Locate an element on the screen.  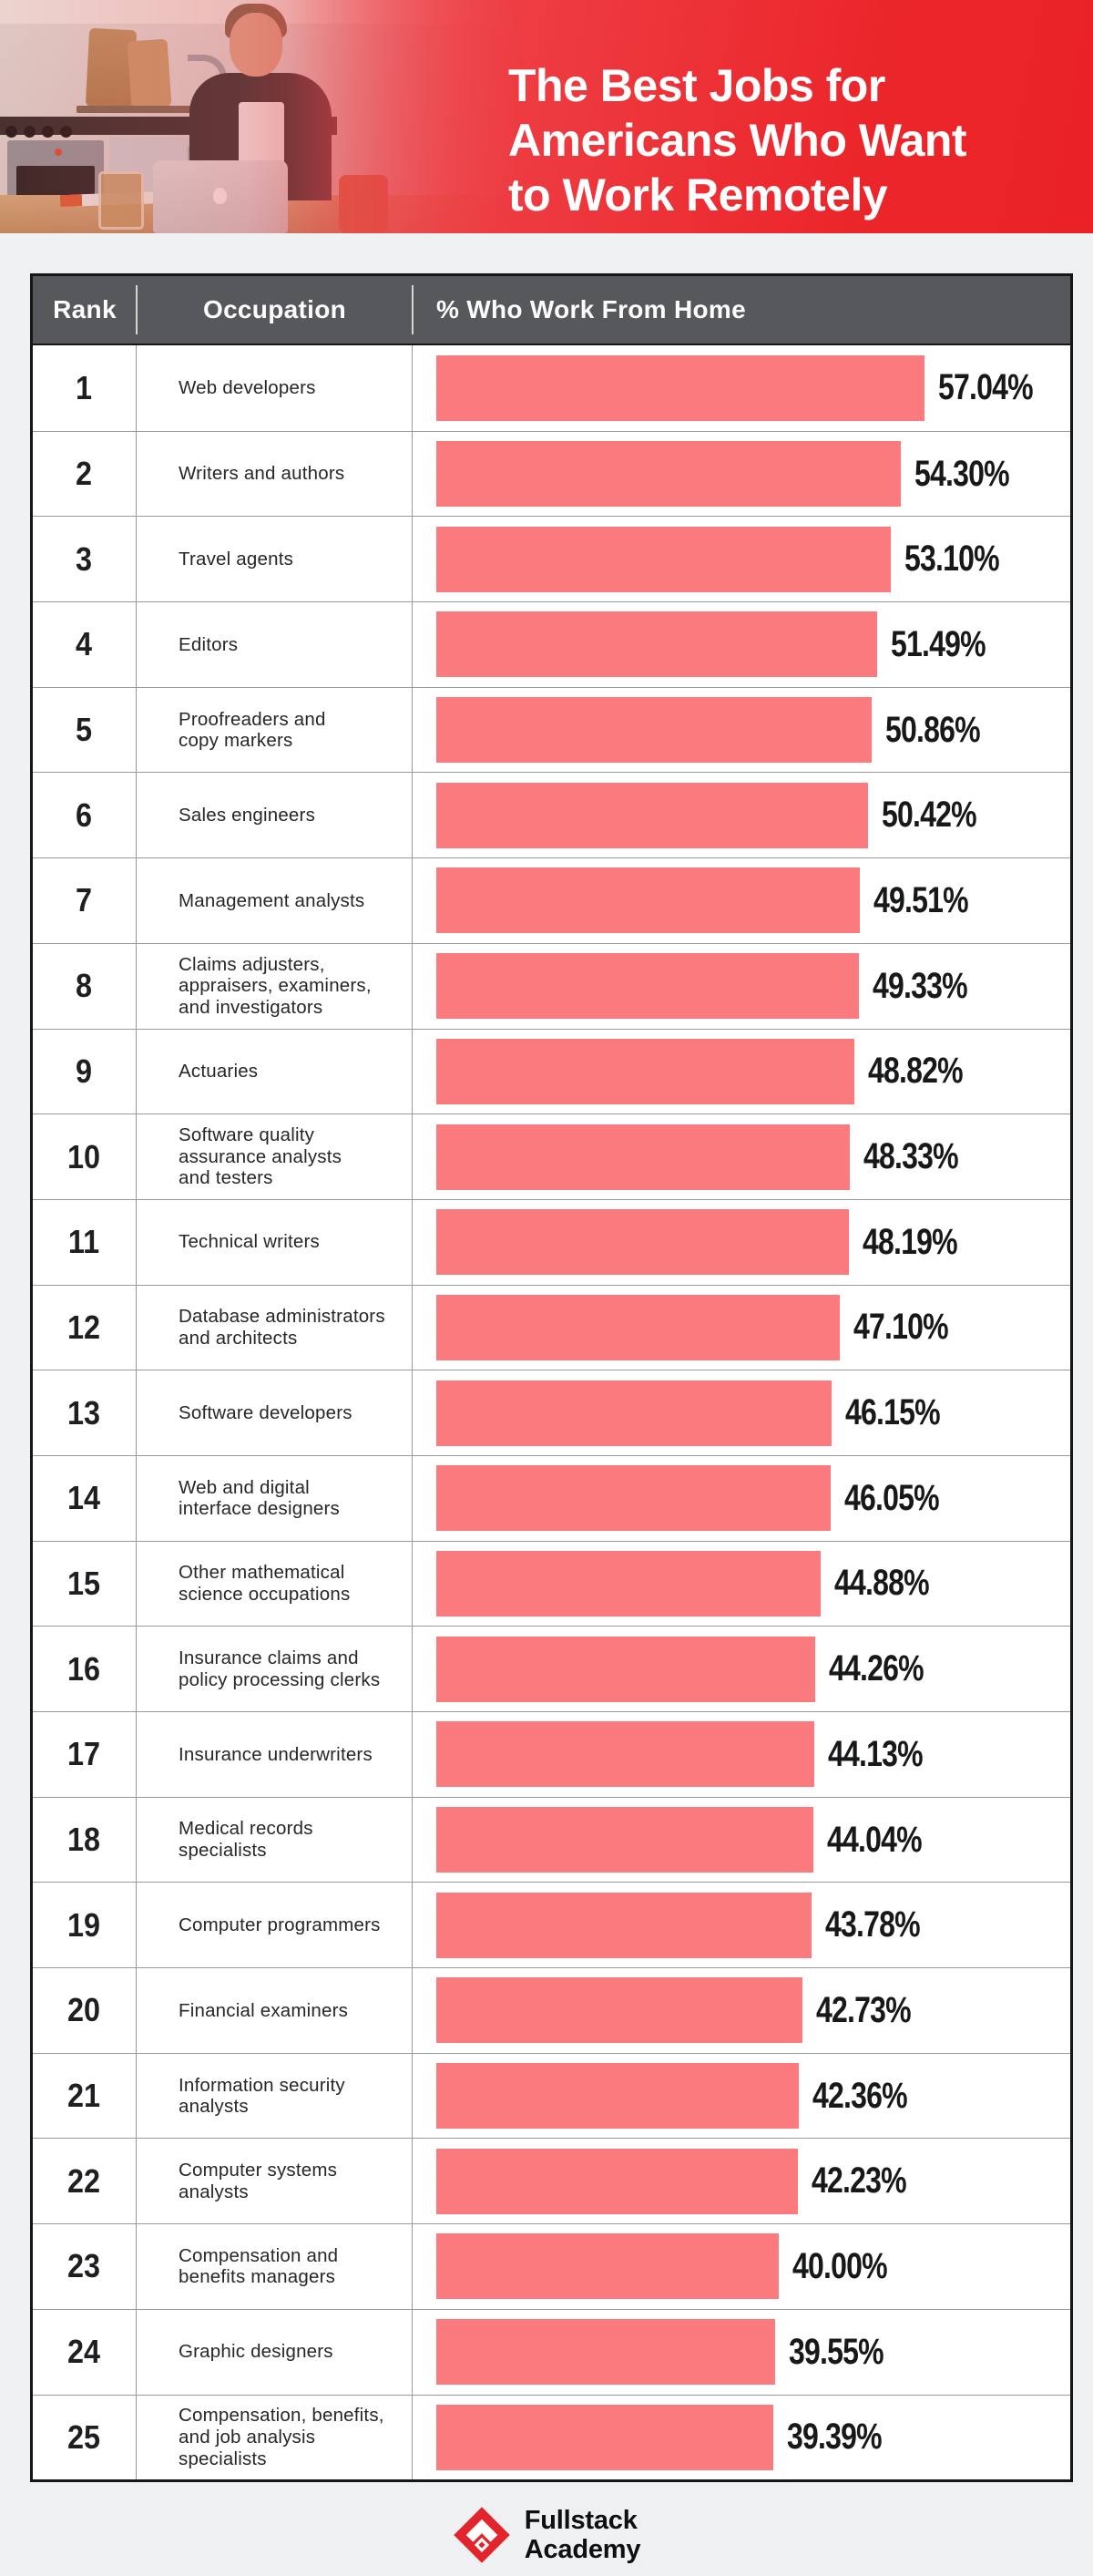
rank-cell: 11 is located at coordinates (85, 1242).